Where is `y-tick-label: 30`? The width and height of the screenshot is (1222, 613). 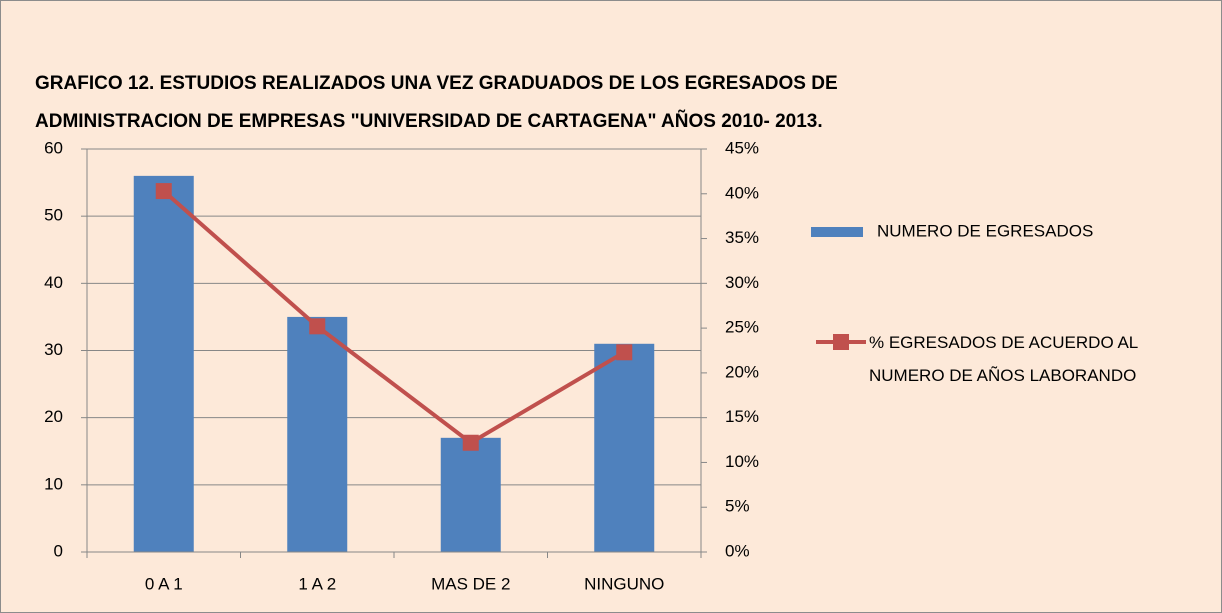 y-tick-label: 30 is located at coordinates (53, 349).